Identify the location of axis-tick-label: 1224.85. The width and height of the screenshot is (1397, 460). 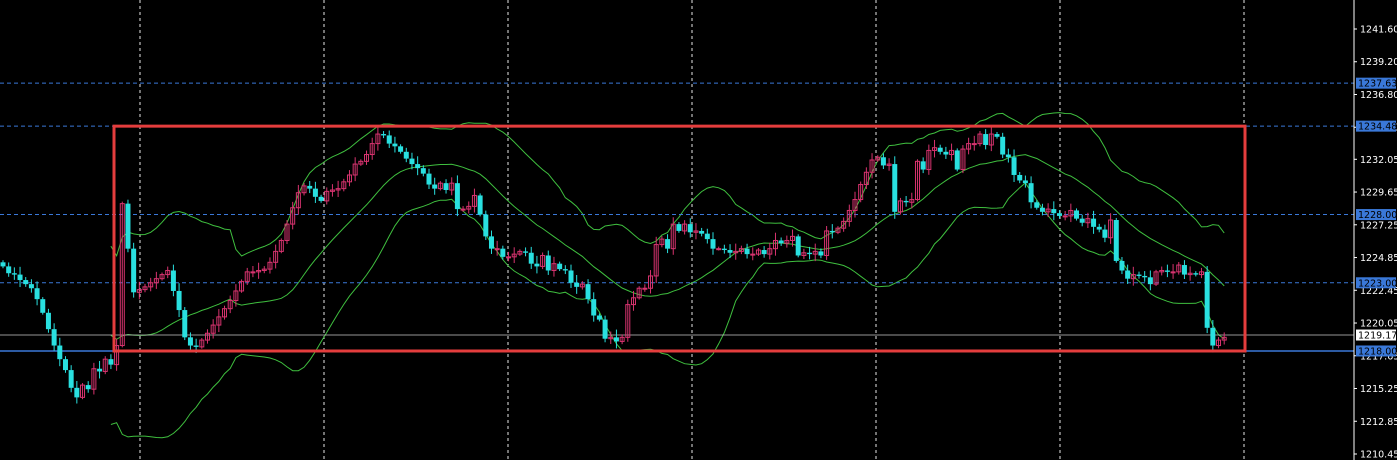
(1378, 258).